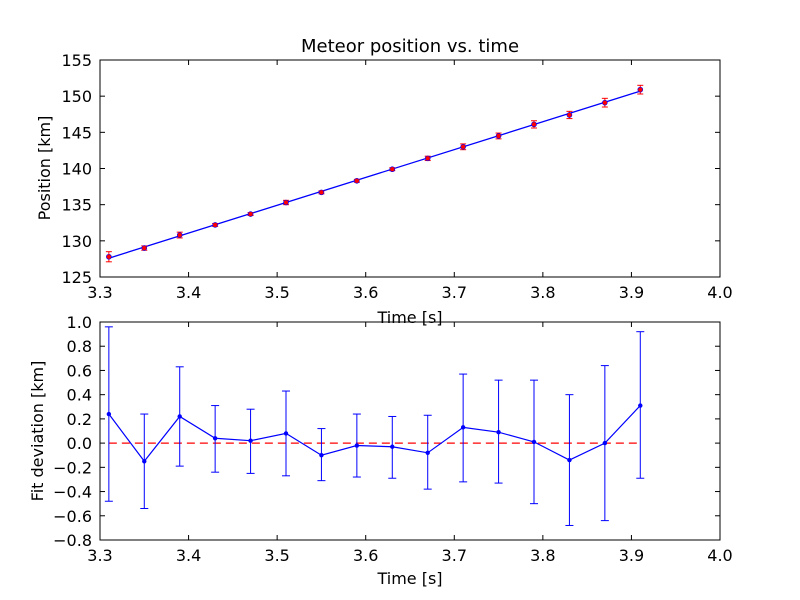 Image resolution: width=800 pixels, height=600 pixels. What do you see at coordinates (76, 205) in the screenshot?
I see `y-tick-label: 135` at bounding box center [76, 205].